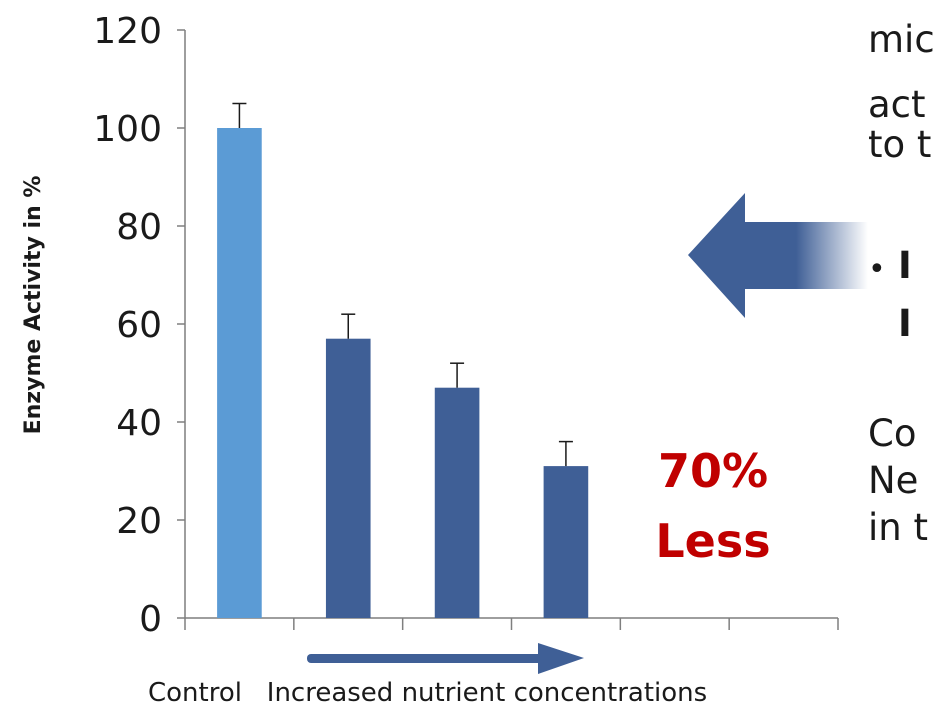 This screenshot has height=712, width=935. Describe the element at coordinates (150, 619) in the screenshot. I see `y-tick-label: 0` at that location.